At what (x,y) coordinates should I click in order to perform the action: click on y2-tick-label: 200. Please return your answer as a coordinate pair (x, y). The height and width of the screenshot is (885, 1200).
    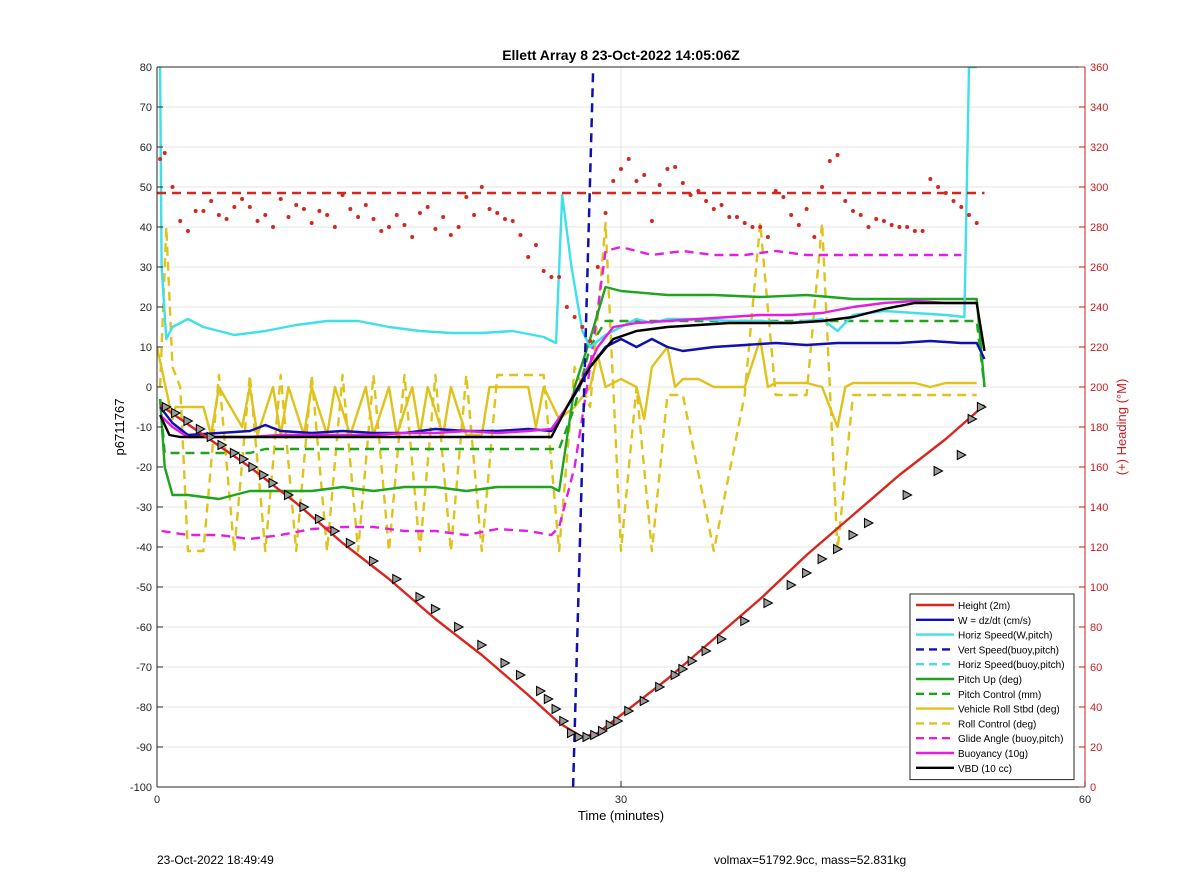
    Looking at the image, I should click on (1099, 388).